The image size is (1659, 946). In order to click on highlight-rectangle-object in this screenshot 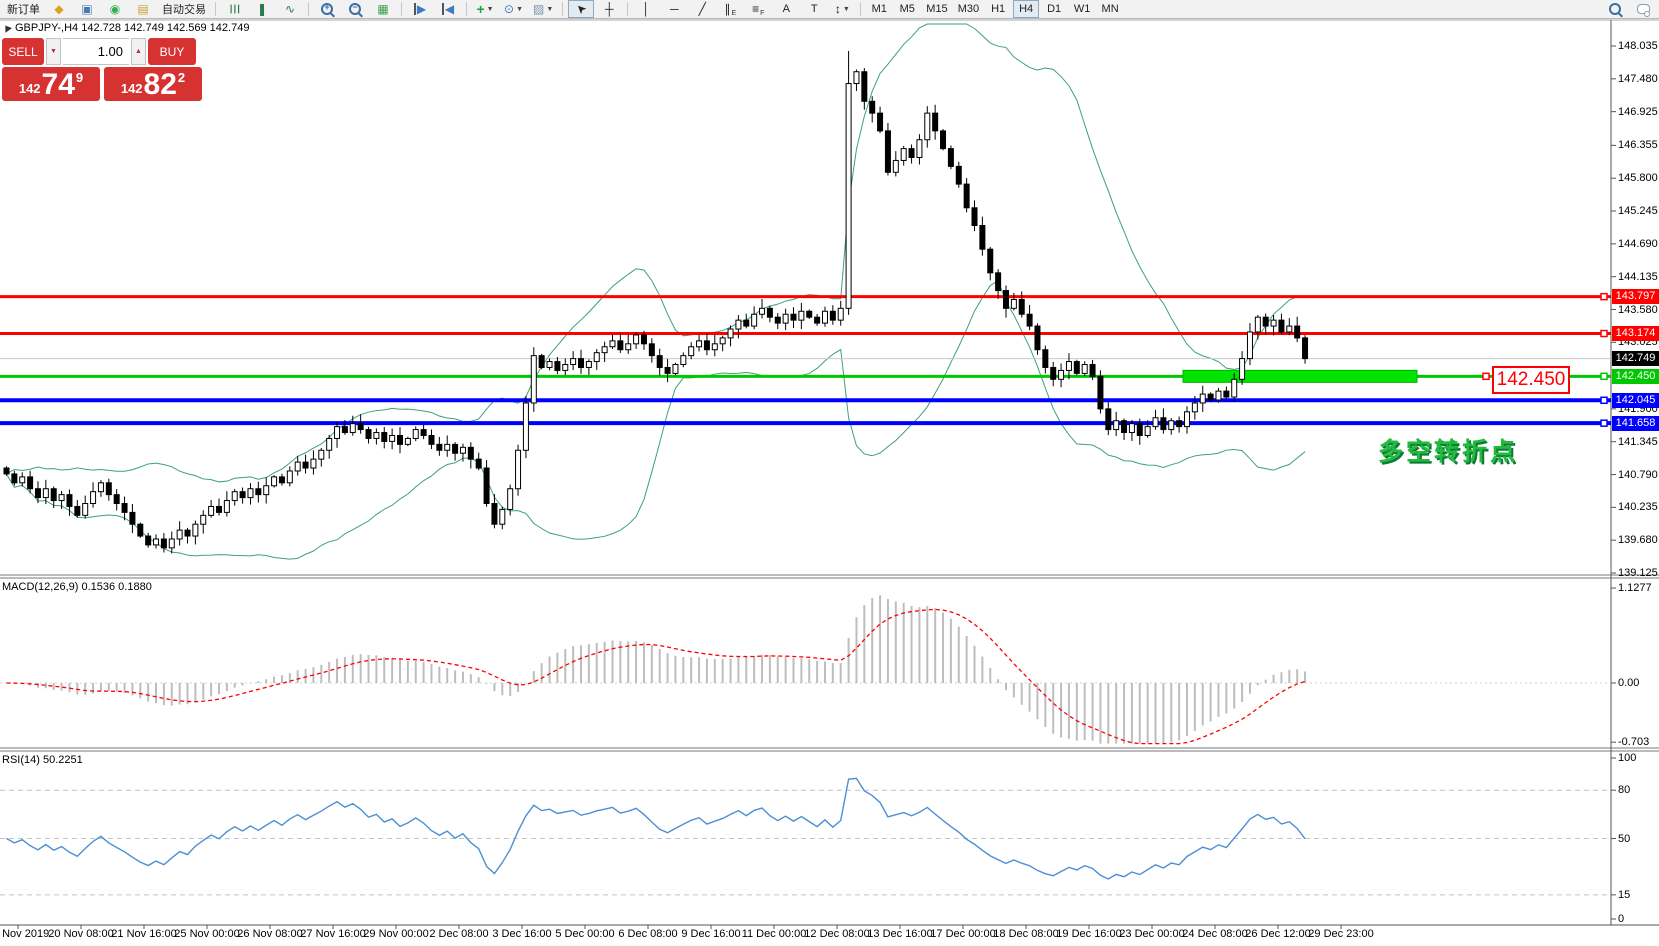, I will do `click(1300, 376)`.